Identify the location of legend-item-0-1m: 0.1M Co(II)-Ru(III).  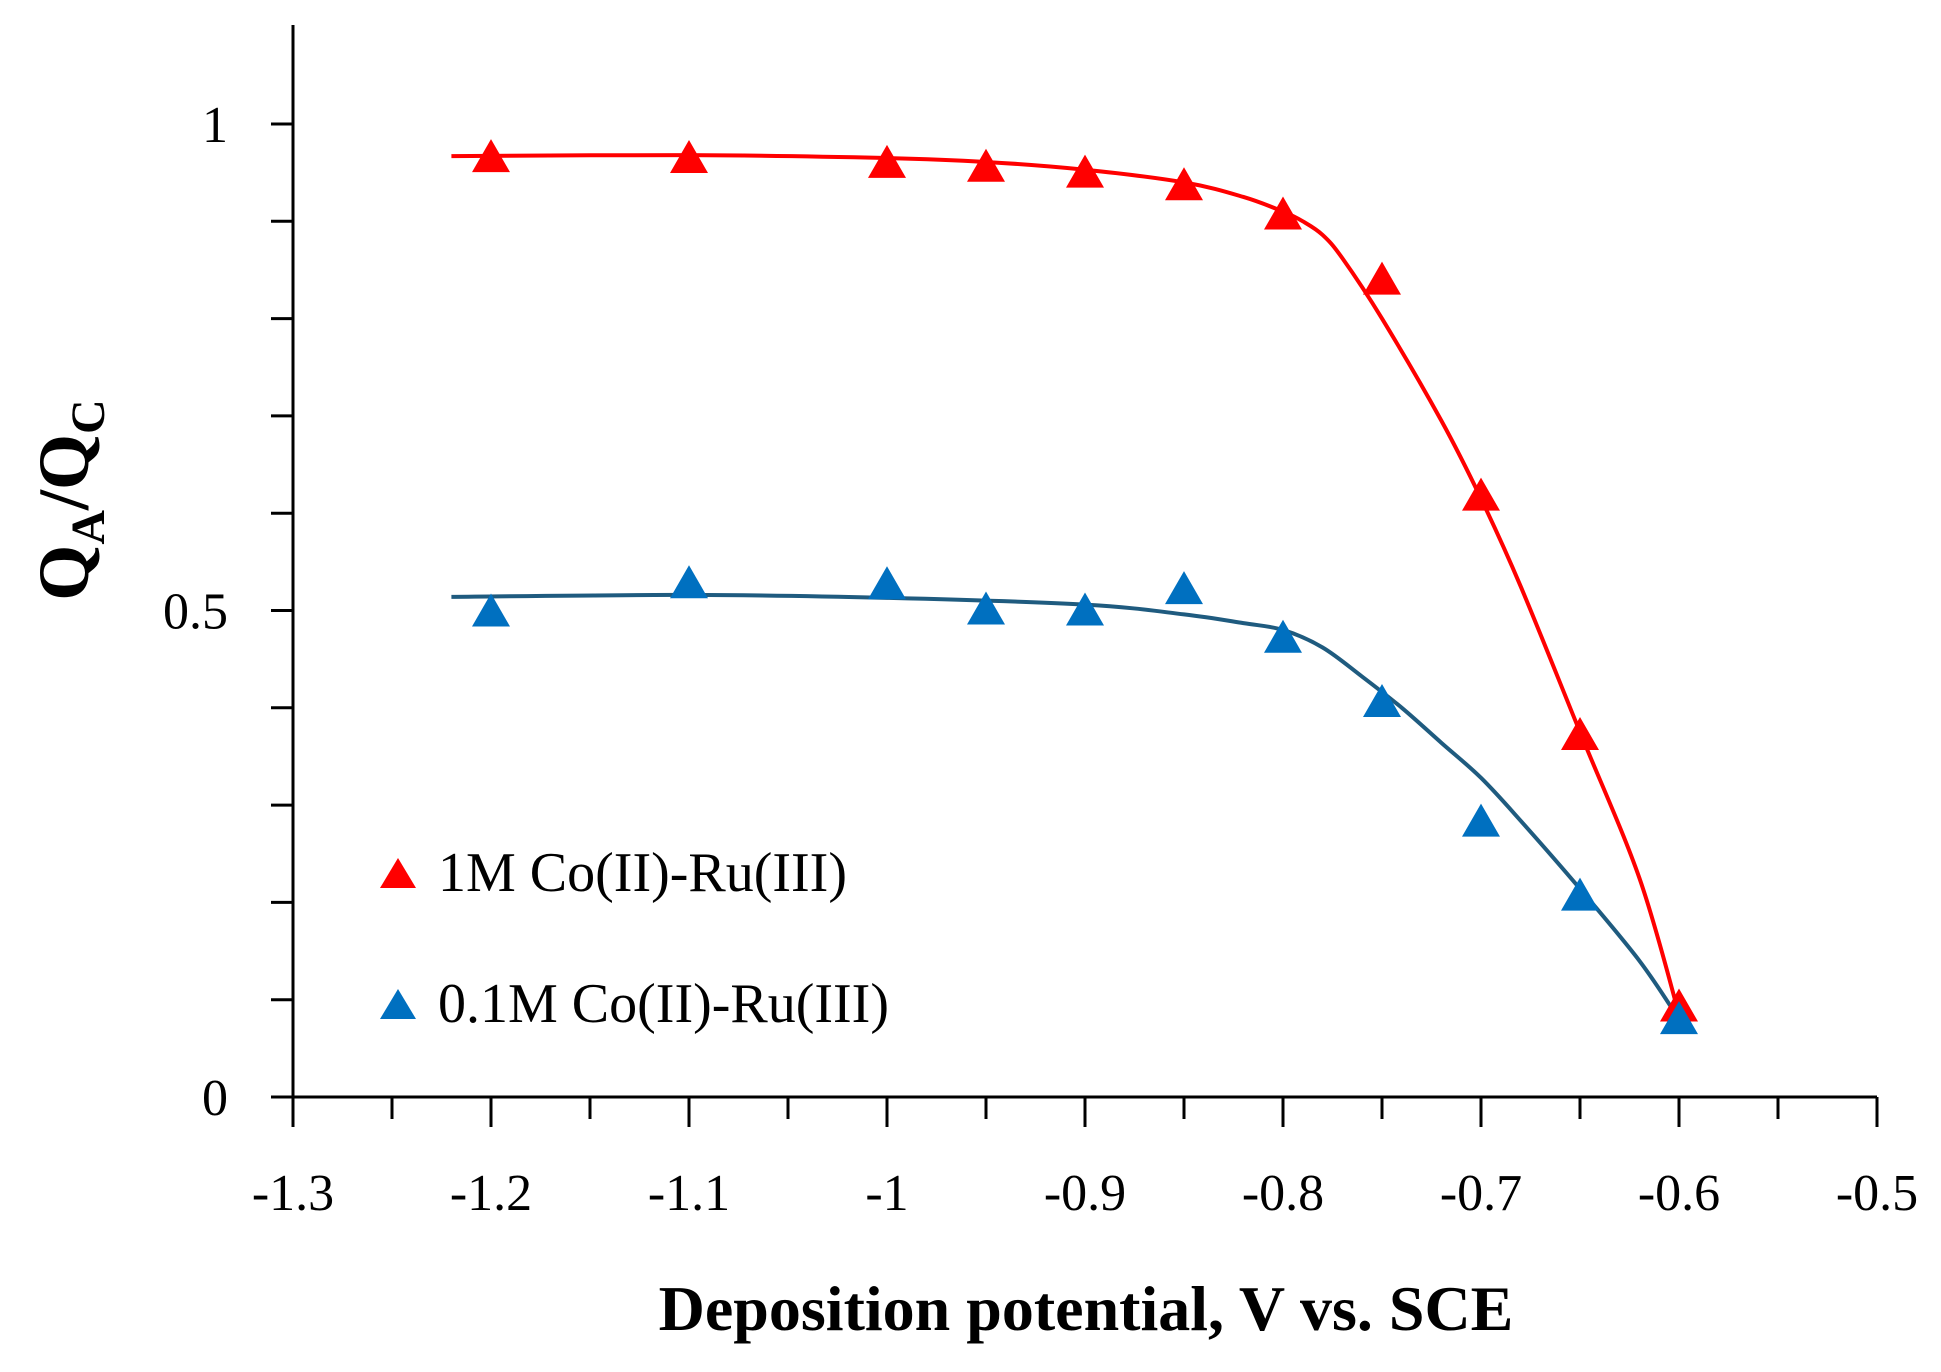
(634, 1004).